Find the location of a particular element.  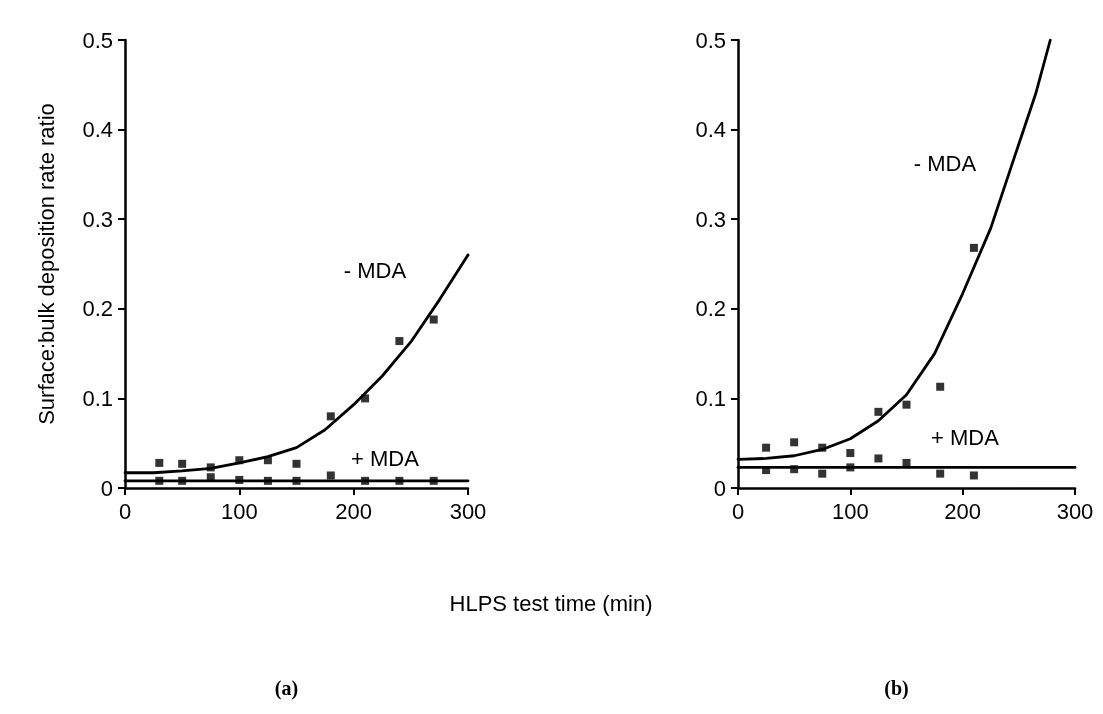

y-axis-title: Surface:bulk deposition rate ratio is located at coordinates (46, 264).